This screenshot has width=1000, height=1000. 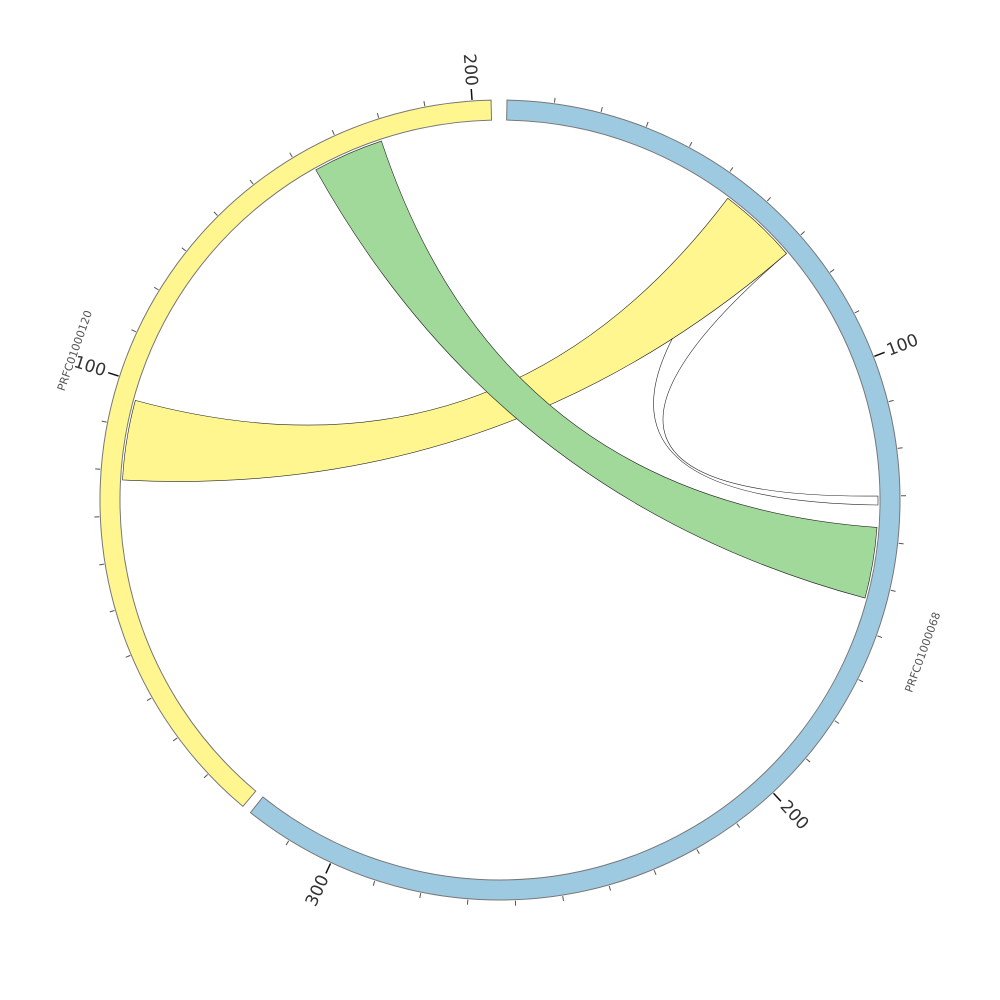 What do you see at coordinates (318, 891) in the screenshot?
I see `tick-label: 300` at bounding box center [318, 891].